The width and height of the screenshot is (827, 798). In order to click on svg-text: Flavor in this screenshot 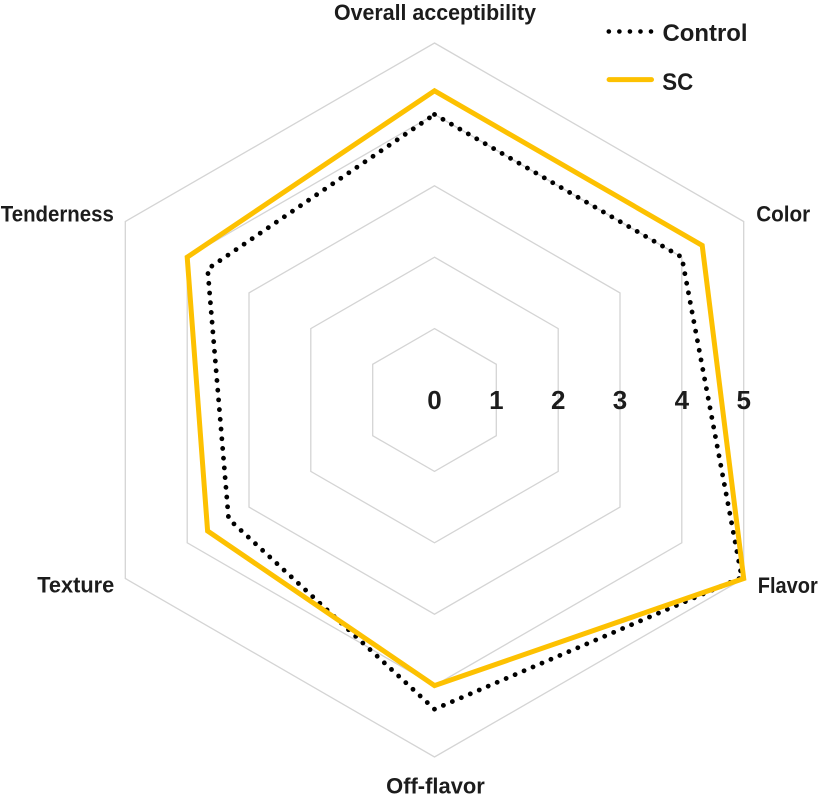, I will do `click(788, 585)`.